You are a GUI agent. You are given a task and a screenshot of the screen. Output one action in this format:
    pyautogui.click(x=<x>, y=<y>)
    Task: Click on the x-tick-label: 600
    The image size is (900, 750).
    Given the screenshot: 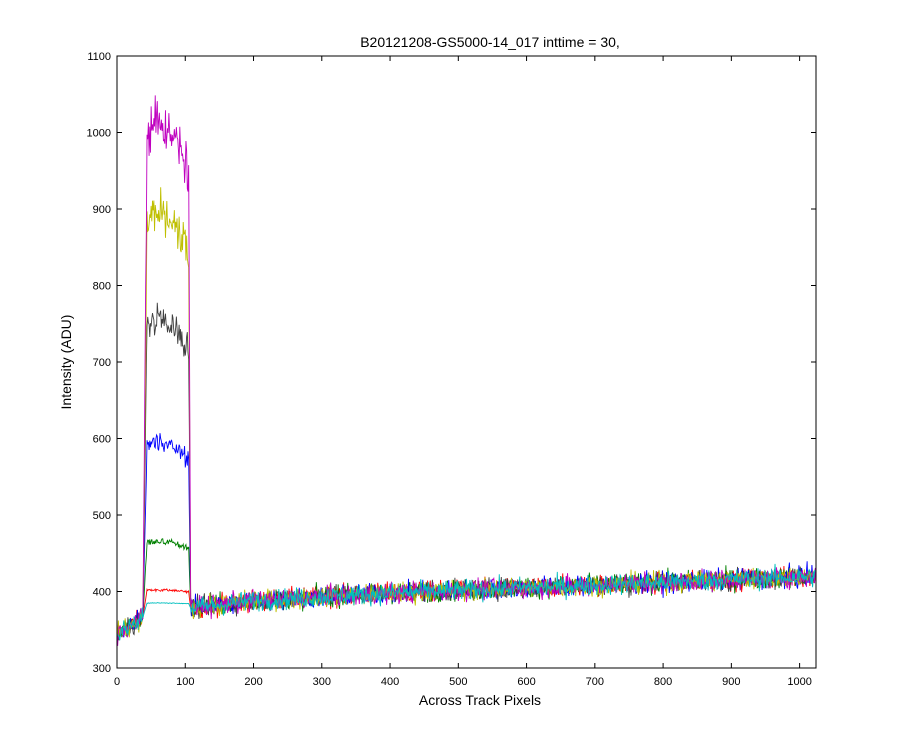 What is the action you would take?
    pyautogui.click(x=526, y=682)
    